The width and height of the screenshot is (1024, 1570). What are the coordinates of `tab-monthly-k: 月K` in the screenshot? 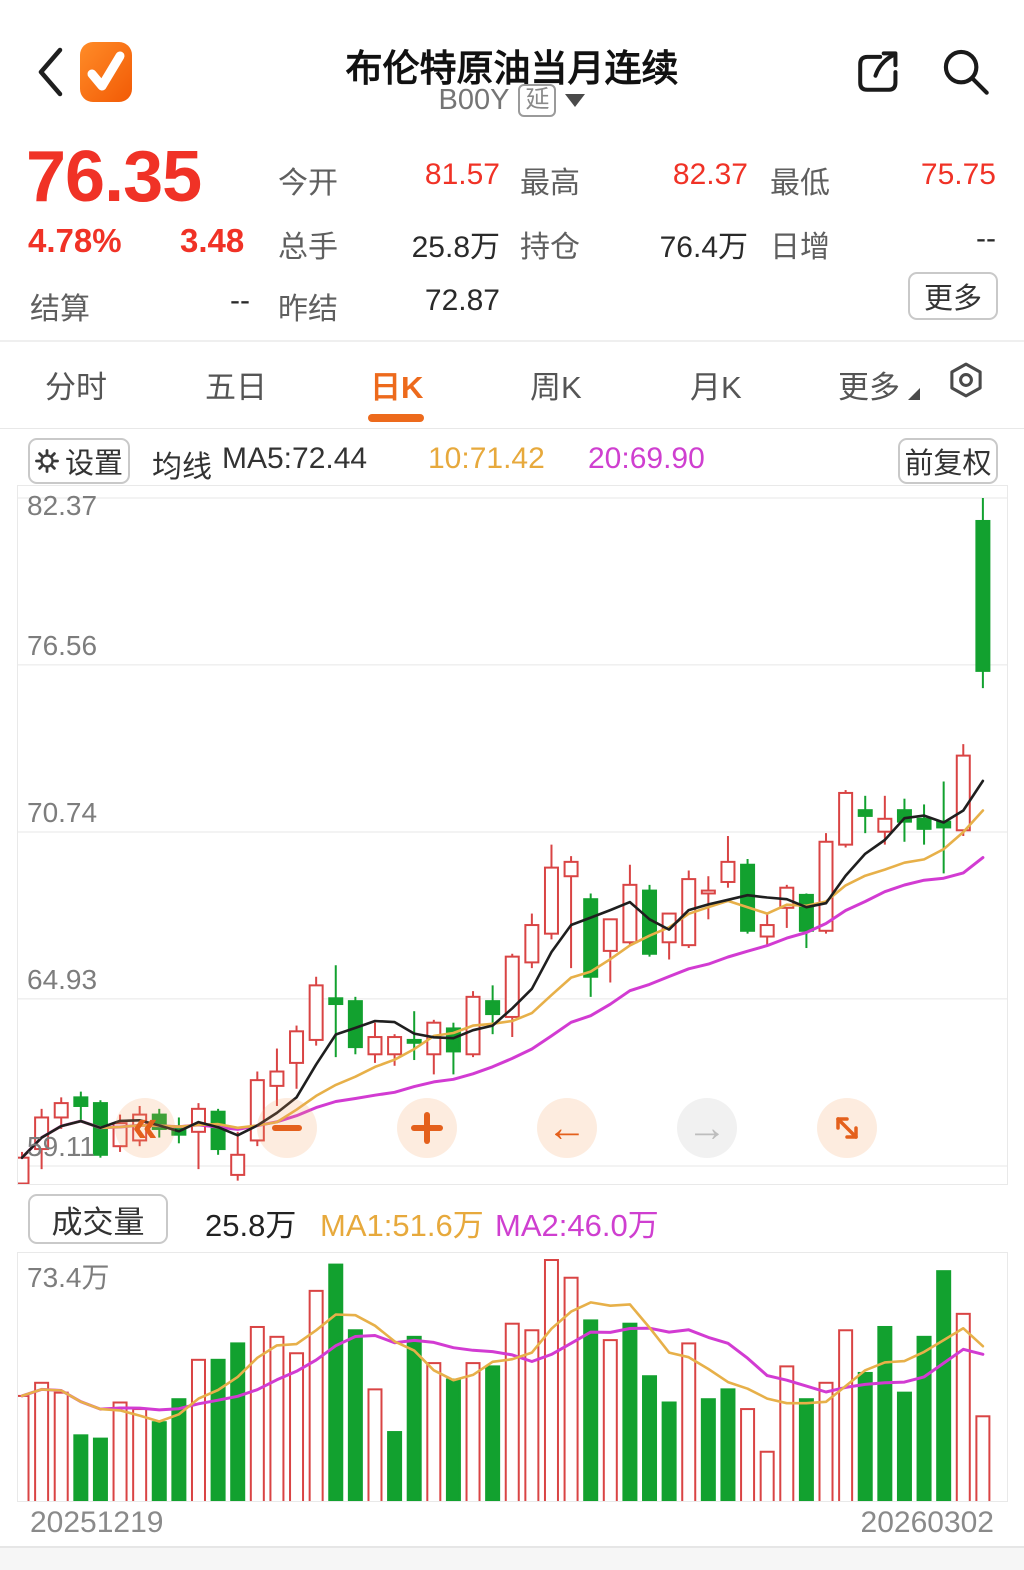 It's located at (716, 387).